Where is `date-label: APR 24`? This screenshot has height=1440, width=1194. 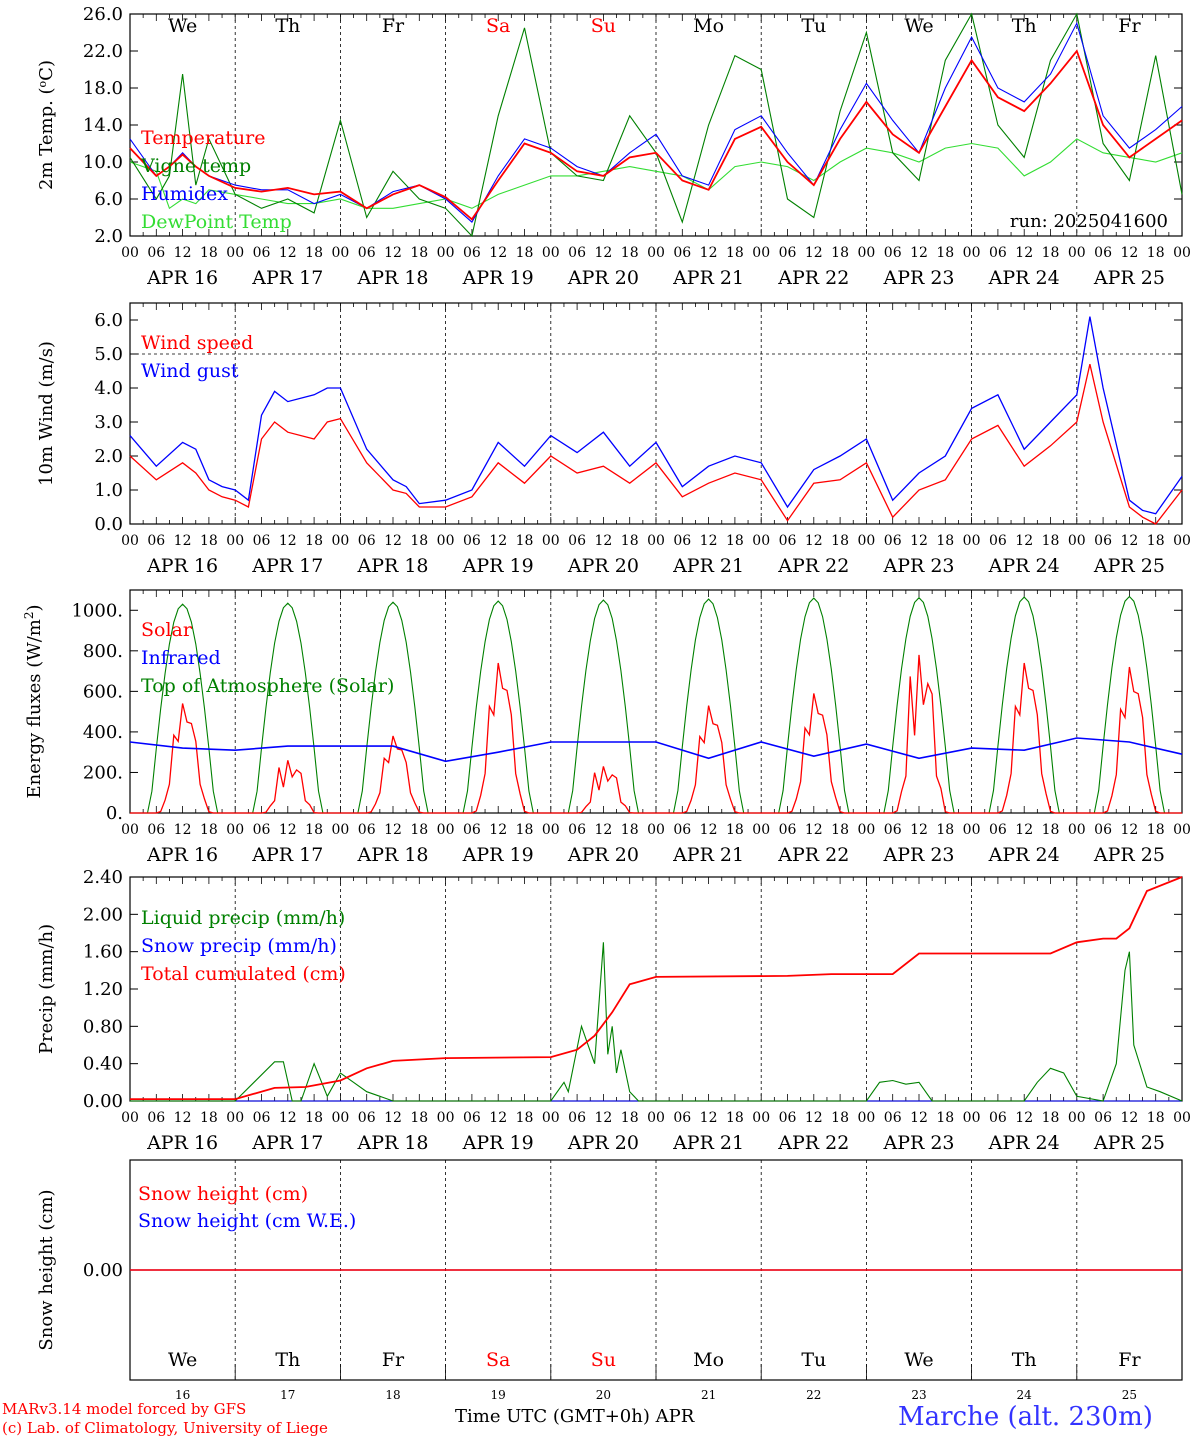
date-label: APR 24 is located at coordinates (1024, 855).